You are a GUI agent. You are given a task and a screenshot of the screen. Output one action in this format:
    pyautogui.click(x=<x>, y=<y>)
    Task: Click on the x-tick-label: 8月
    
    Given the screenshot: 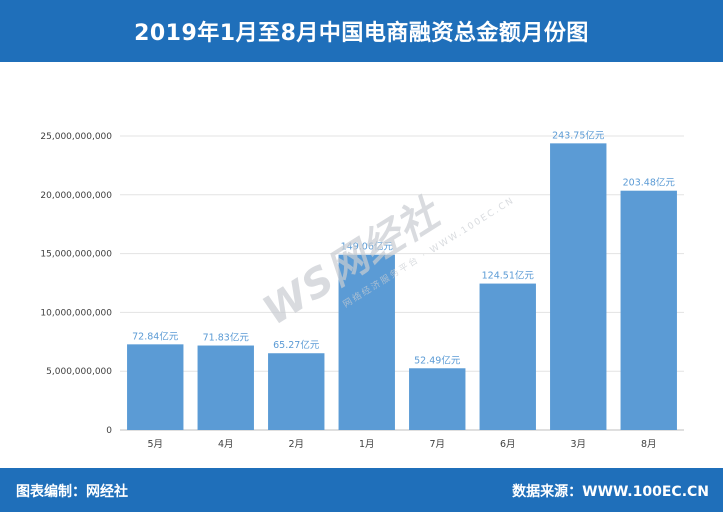 What is the action you would take?
    pyautogui.click(x=649, y=444)
    